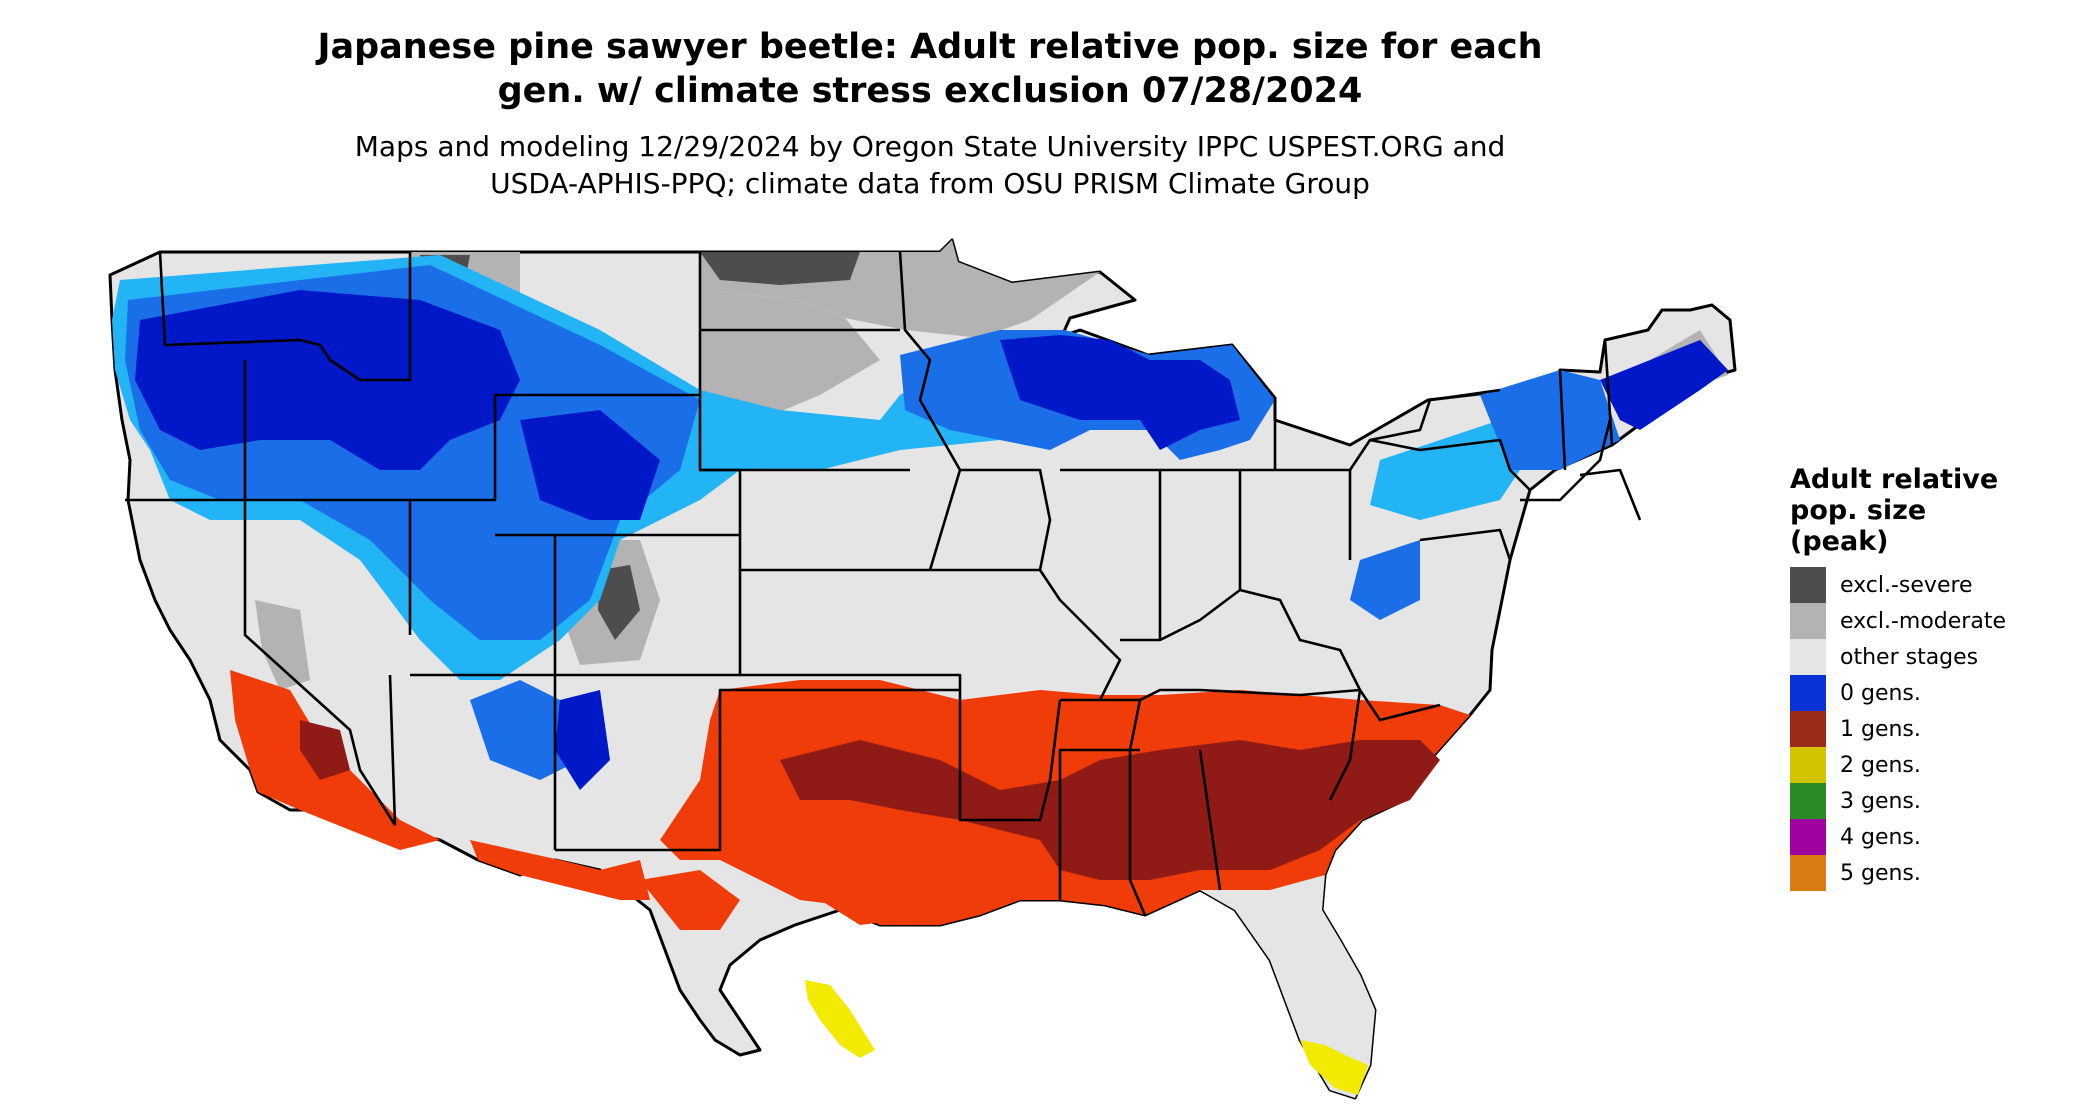 The image size is (2100, 1116). I want to click on legend-item-1-gens: 1 gens., so click(1855, 729).